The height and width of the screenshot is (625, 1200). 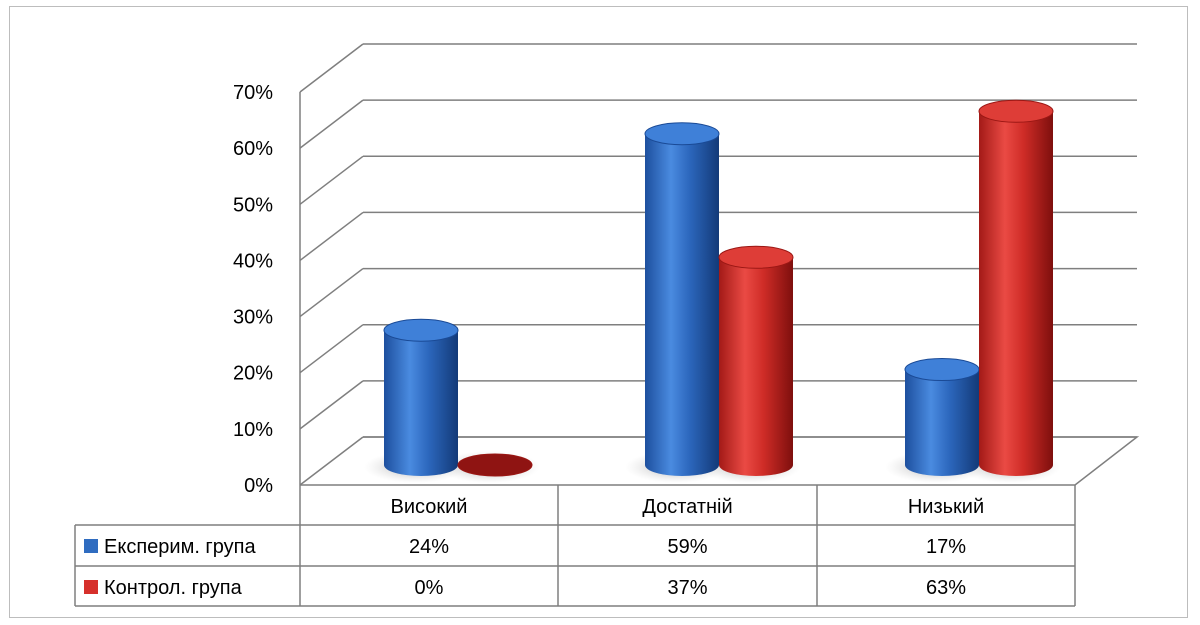 I want to click on data-label: 17%, so click(x=946, y=547).